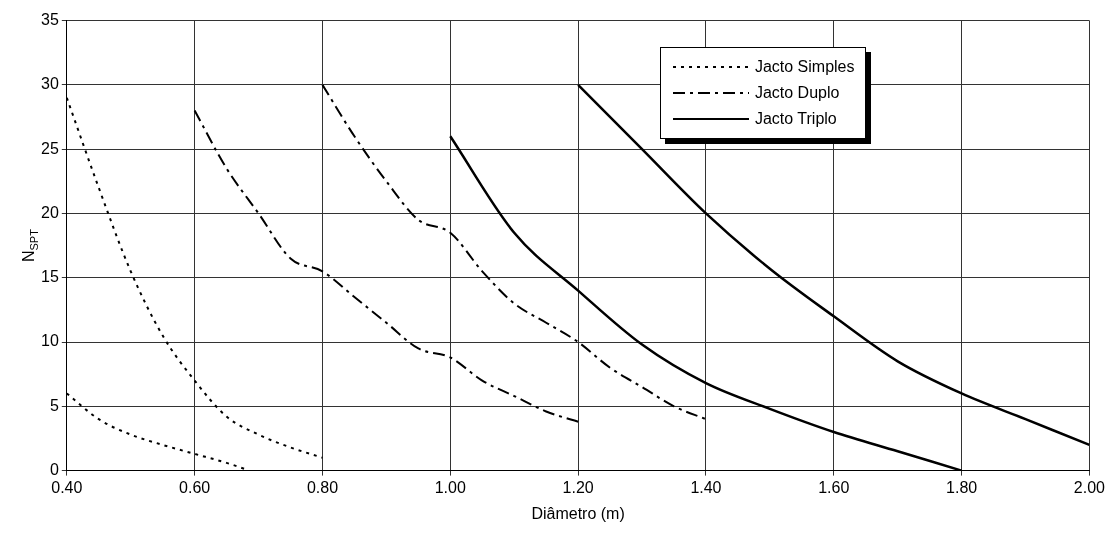  I want to click on x-axis-title: Diâmetro (m), so click(578, 513).